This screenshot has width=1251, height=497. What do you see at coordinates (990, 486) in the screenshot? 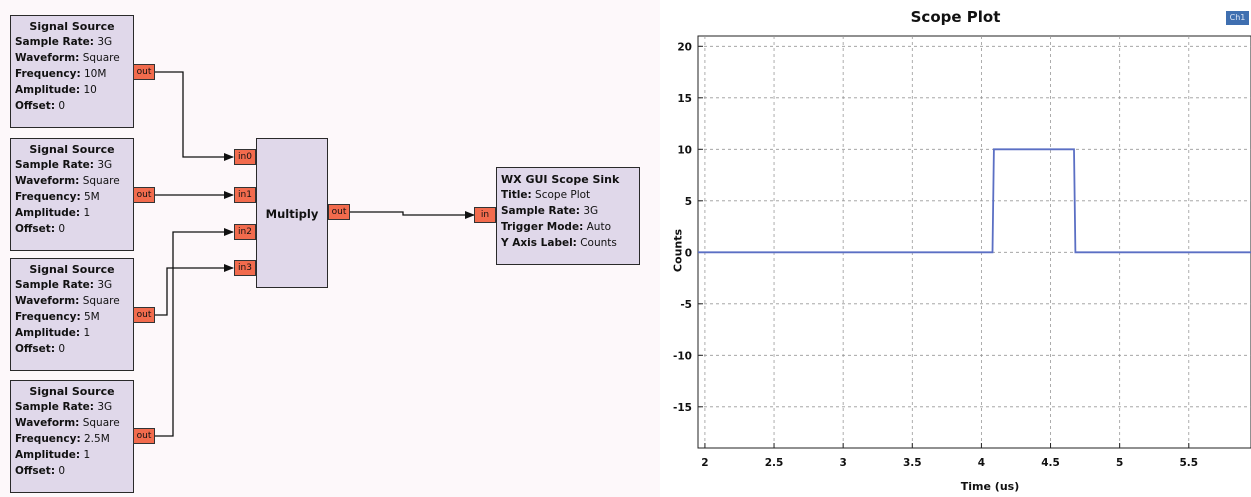
I see `x-axis-label: Time (us)` at bounding box center [990, 486].